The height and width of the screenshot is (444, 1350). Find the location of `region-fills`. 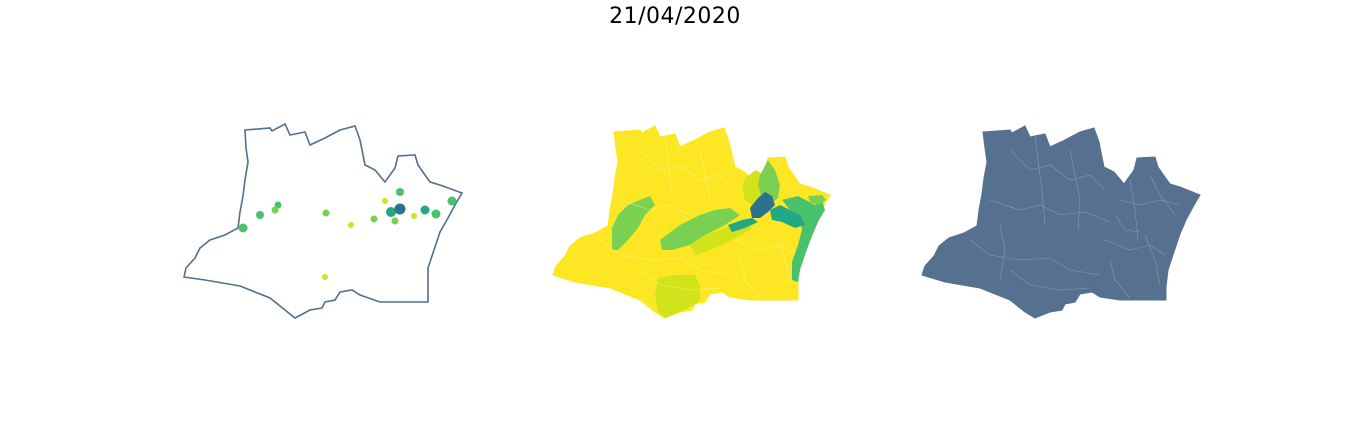

region-fills is located at coordinates (719, 239).